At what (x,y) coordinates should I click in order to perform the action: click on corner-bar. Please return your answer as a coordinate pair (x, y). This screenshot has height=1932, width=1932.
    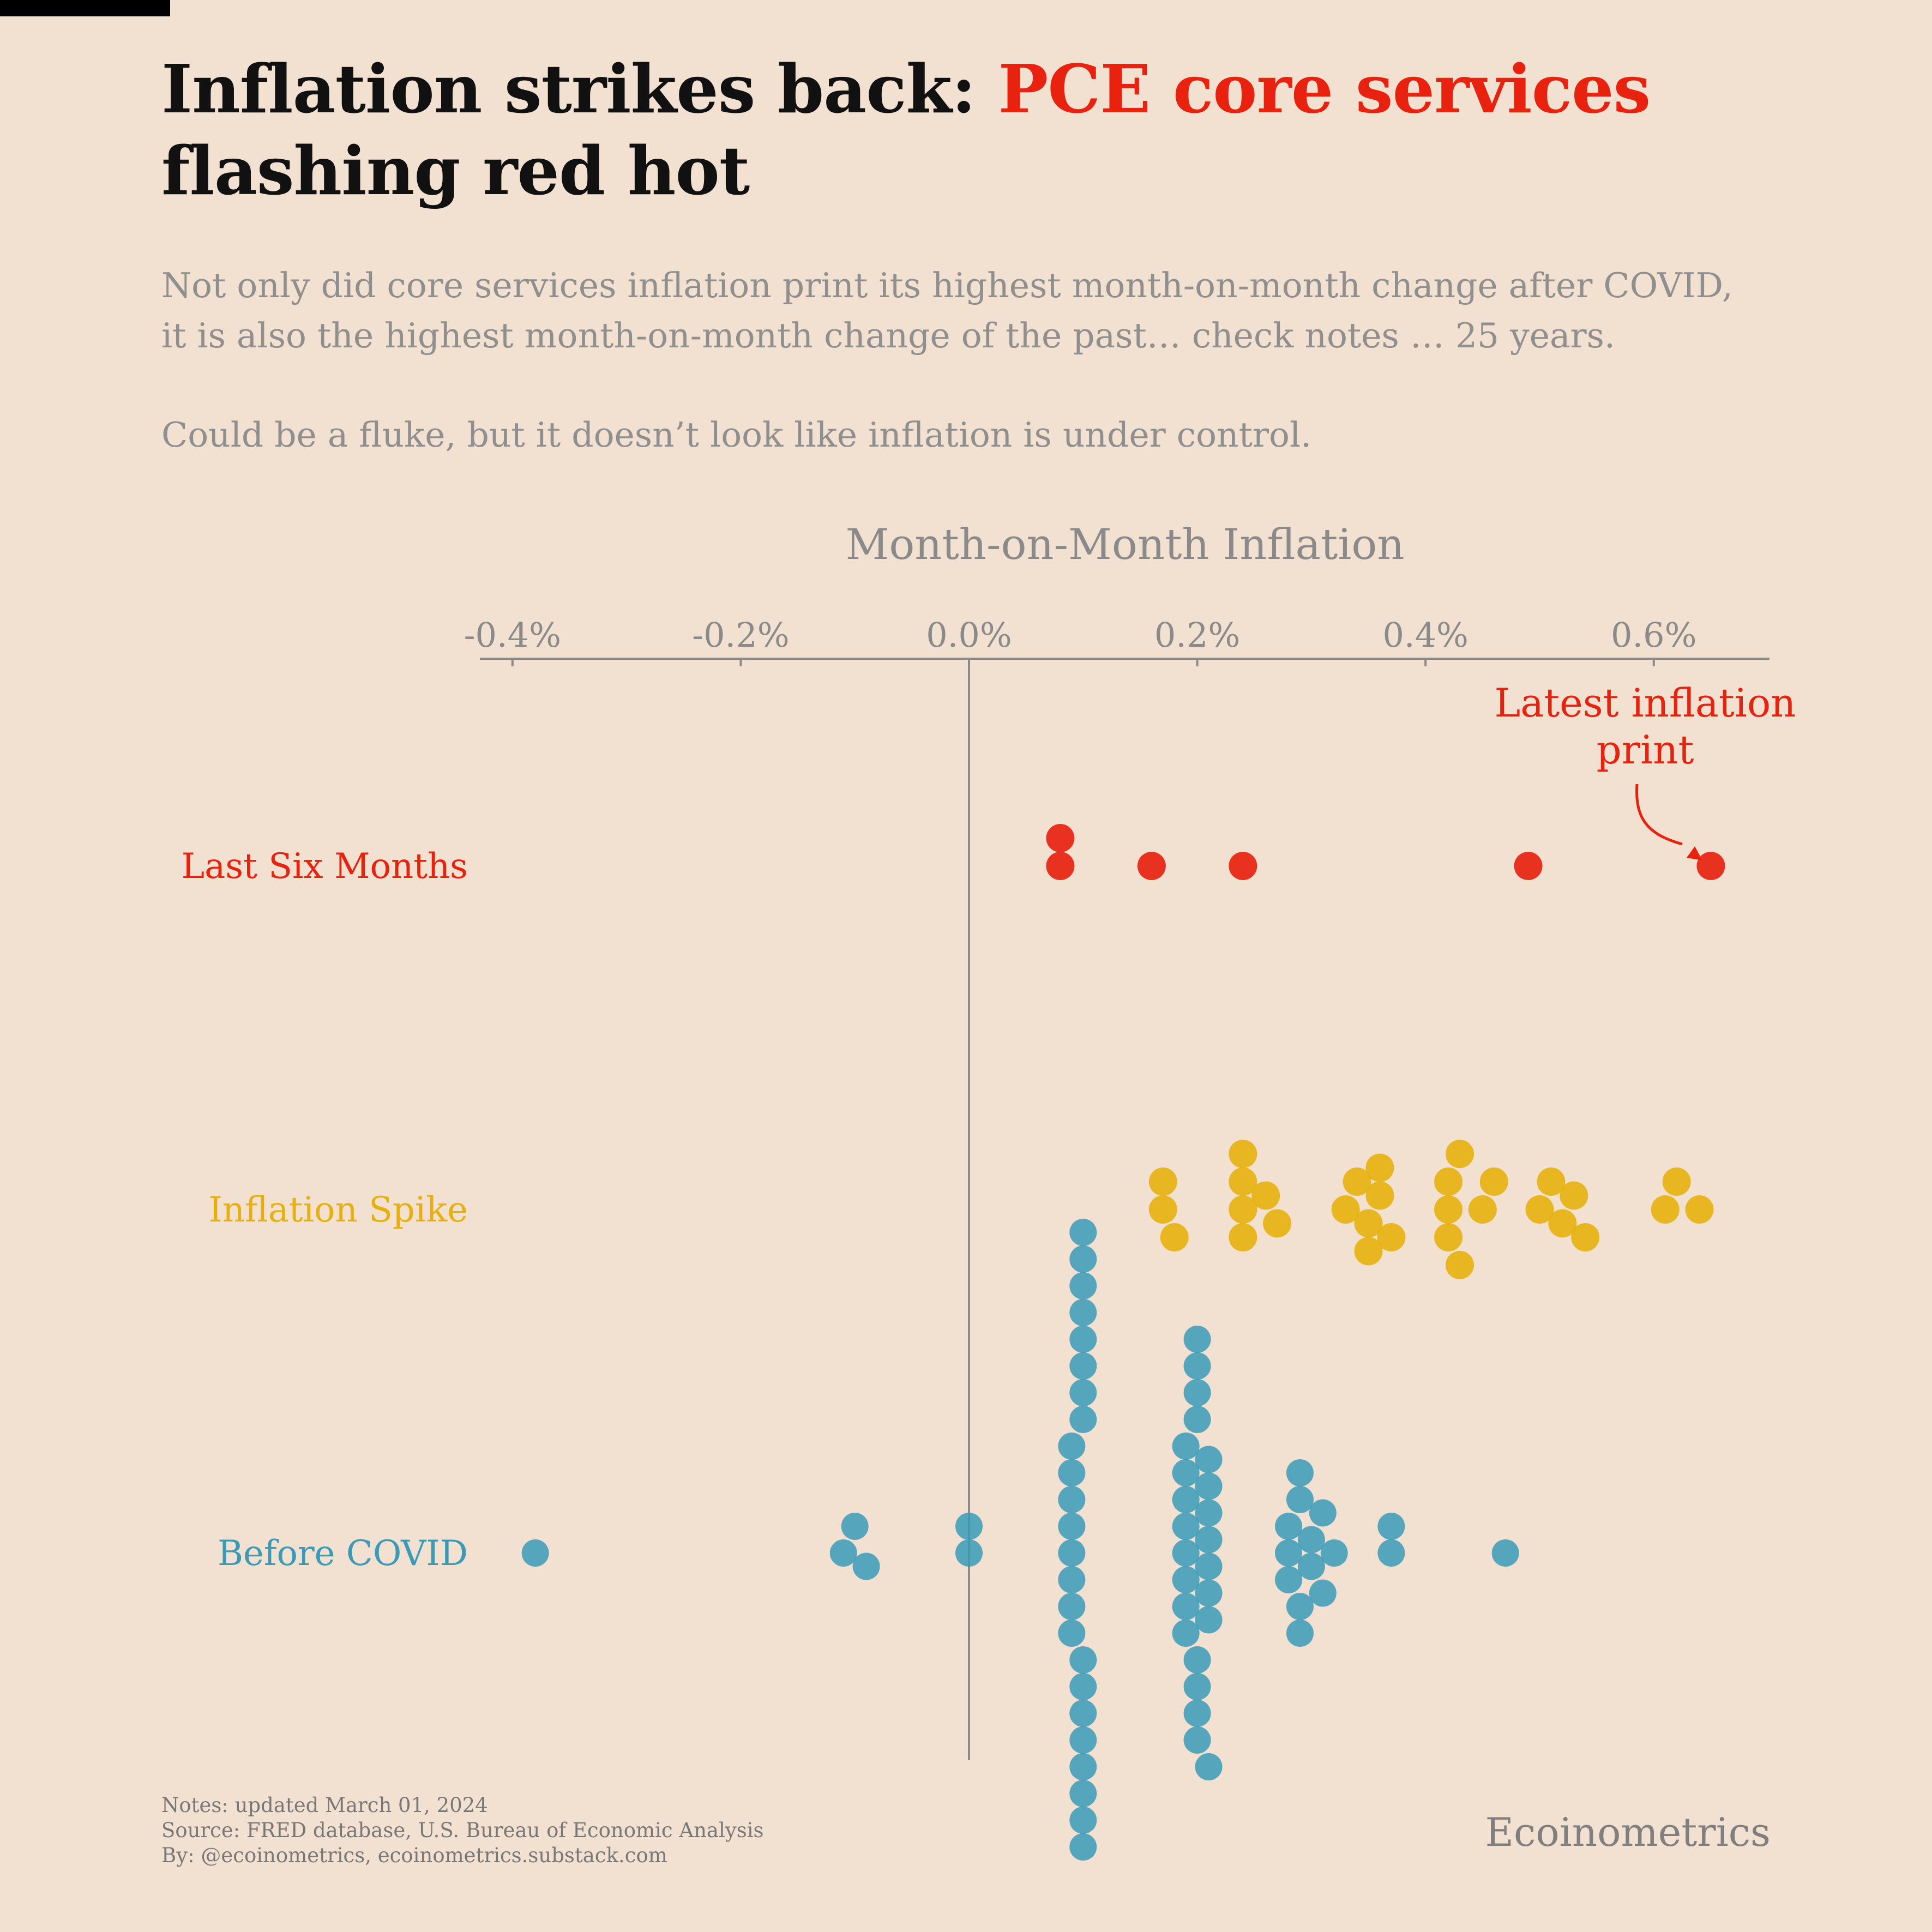
    Looking at the image, I should click on (85, 8).